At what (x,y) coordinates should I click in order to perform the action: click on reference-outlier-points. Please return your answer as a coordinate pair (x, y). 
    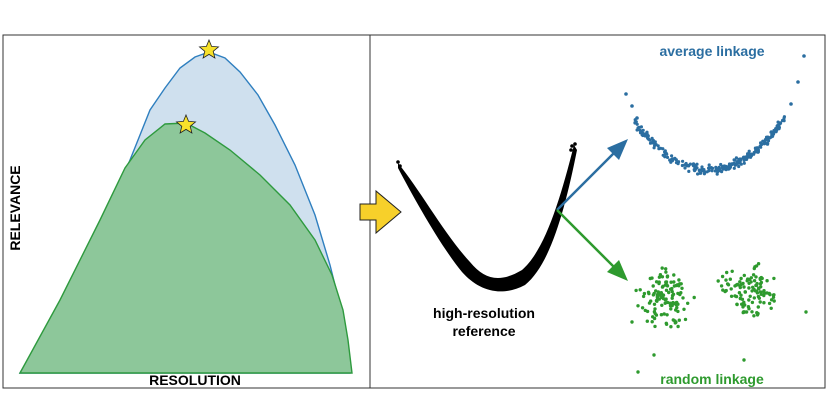
    Looking at the image, I should click on (486, 155).